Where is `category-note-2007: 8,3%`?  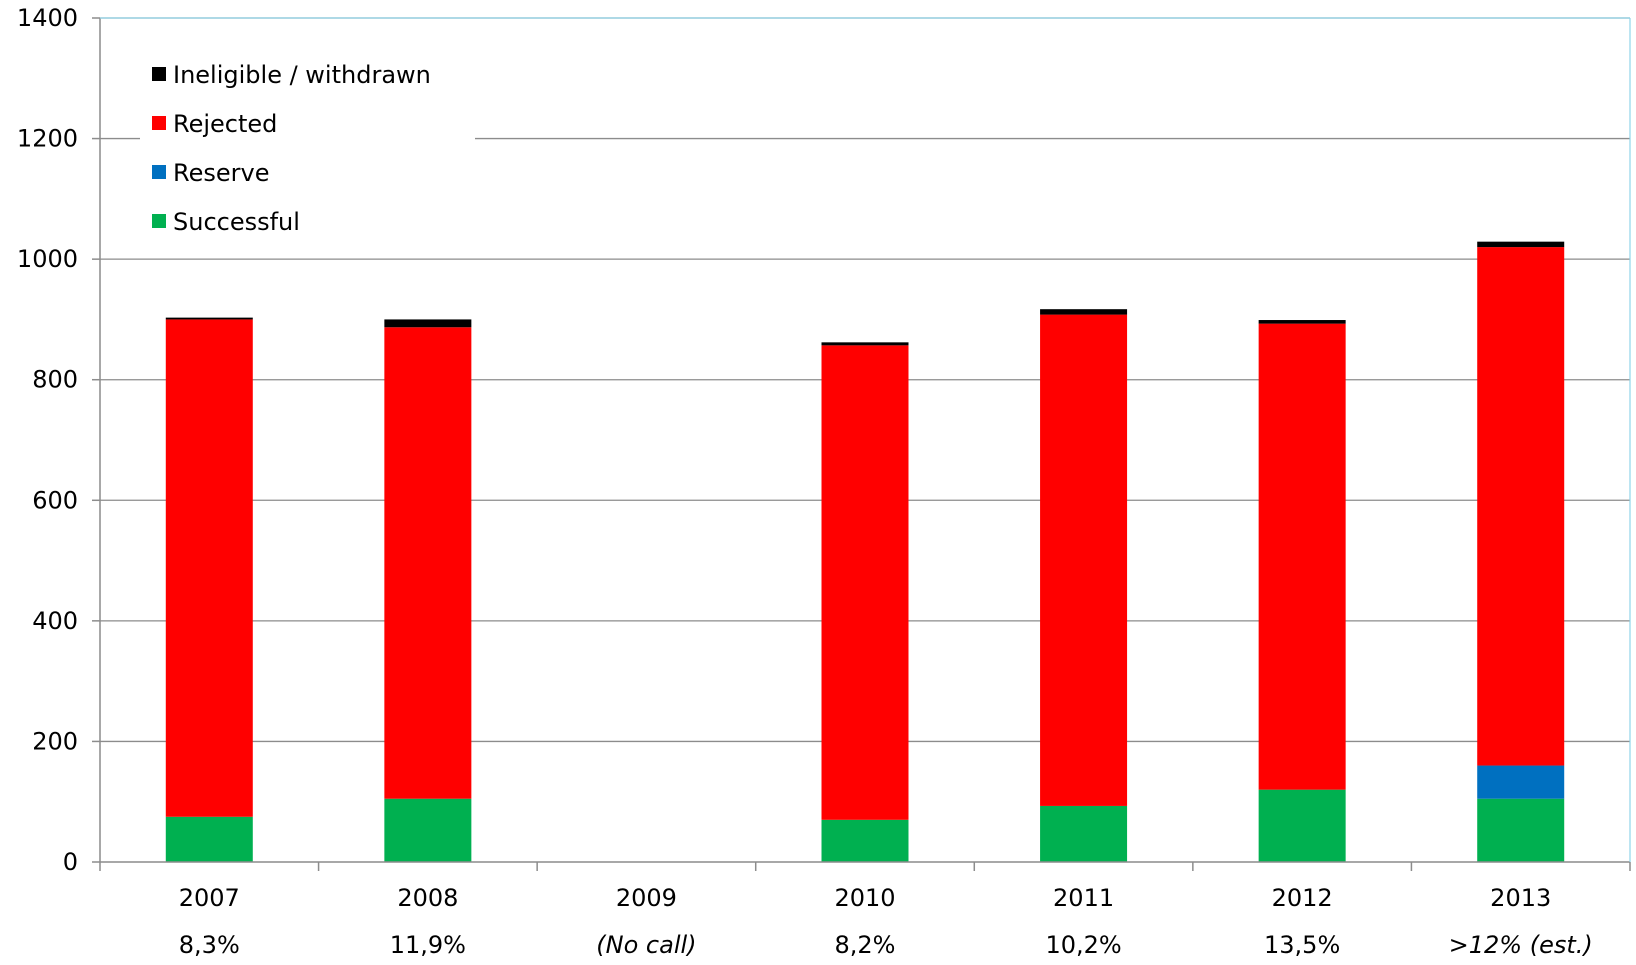 category-note-2007: 8,3% is located at coordinates (209, 945).